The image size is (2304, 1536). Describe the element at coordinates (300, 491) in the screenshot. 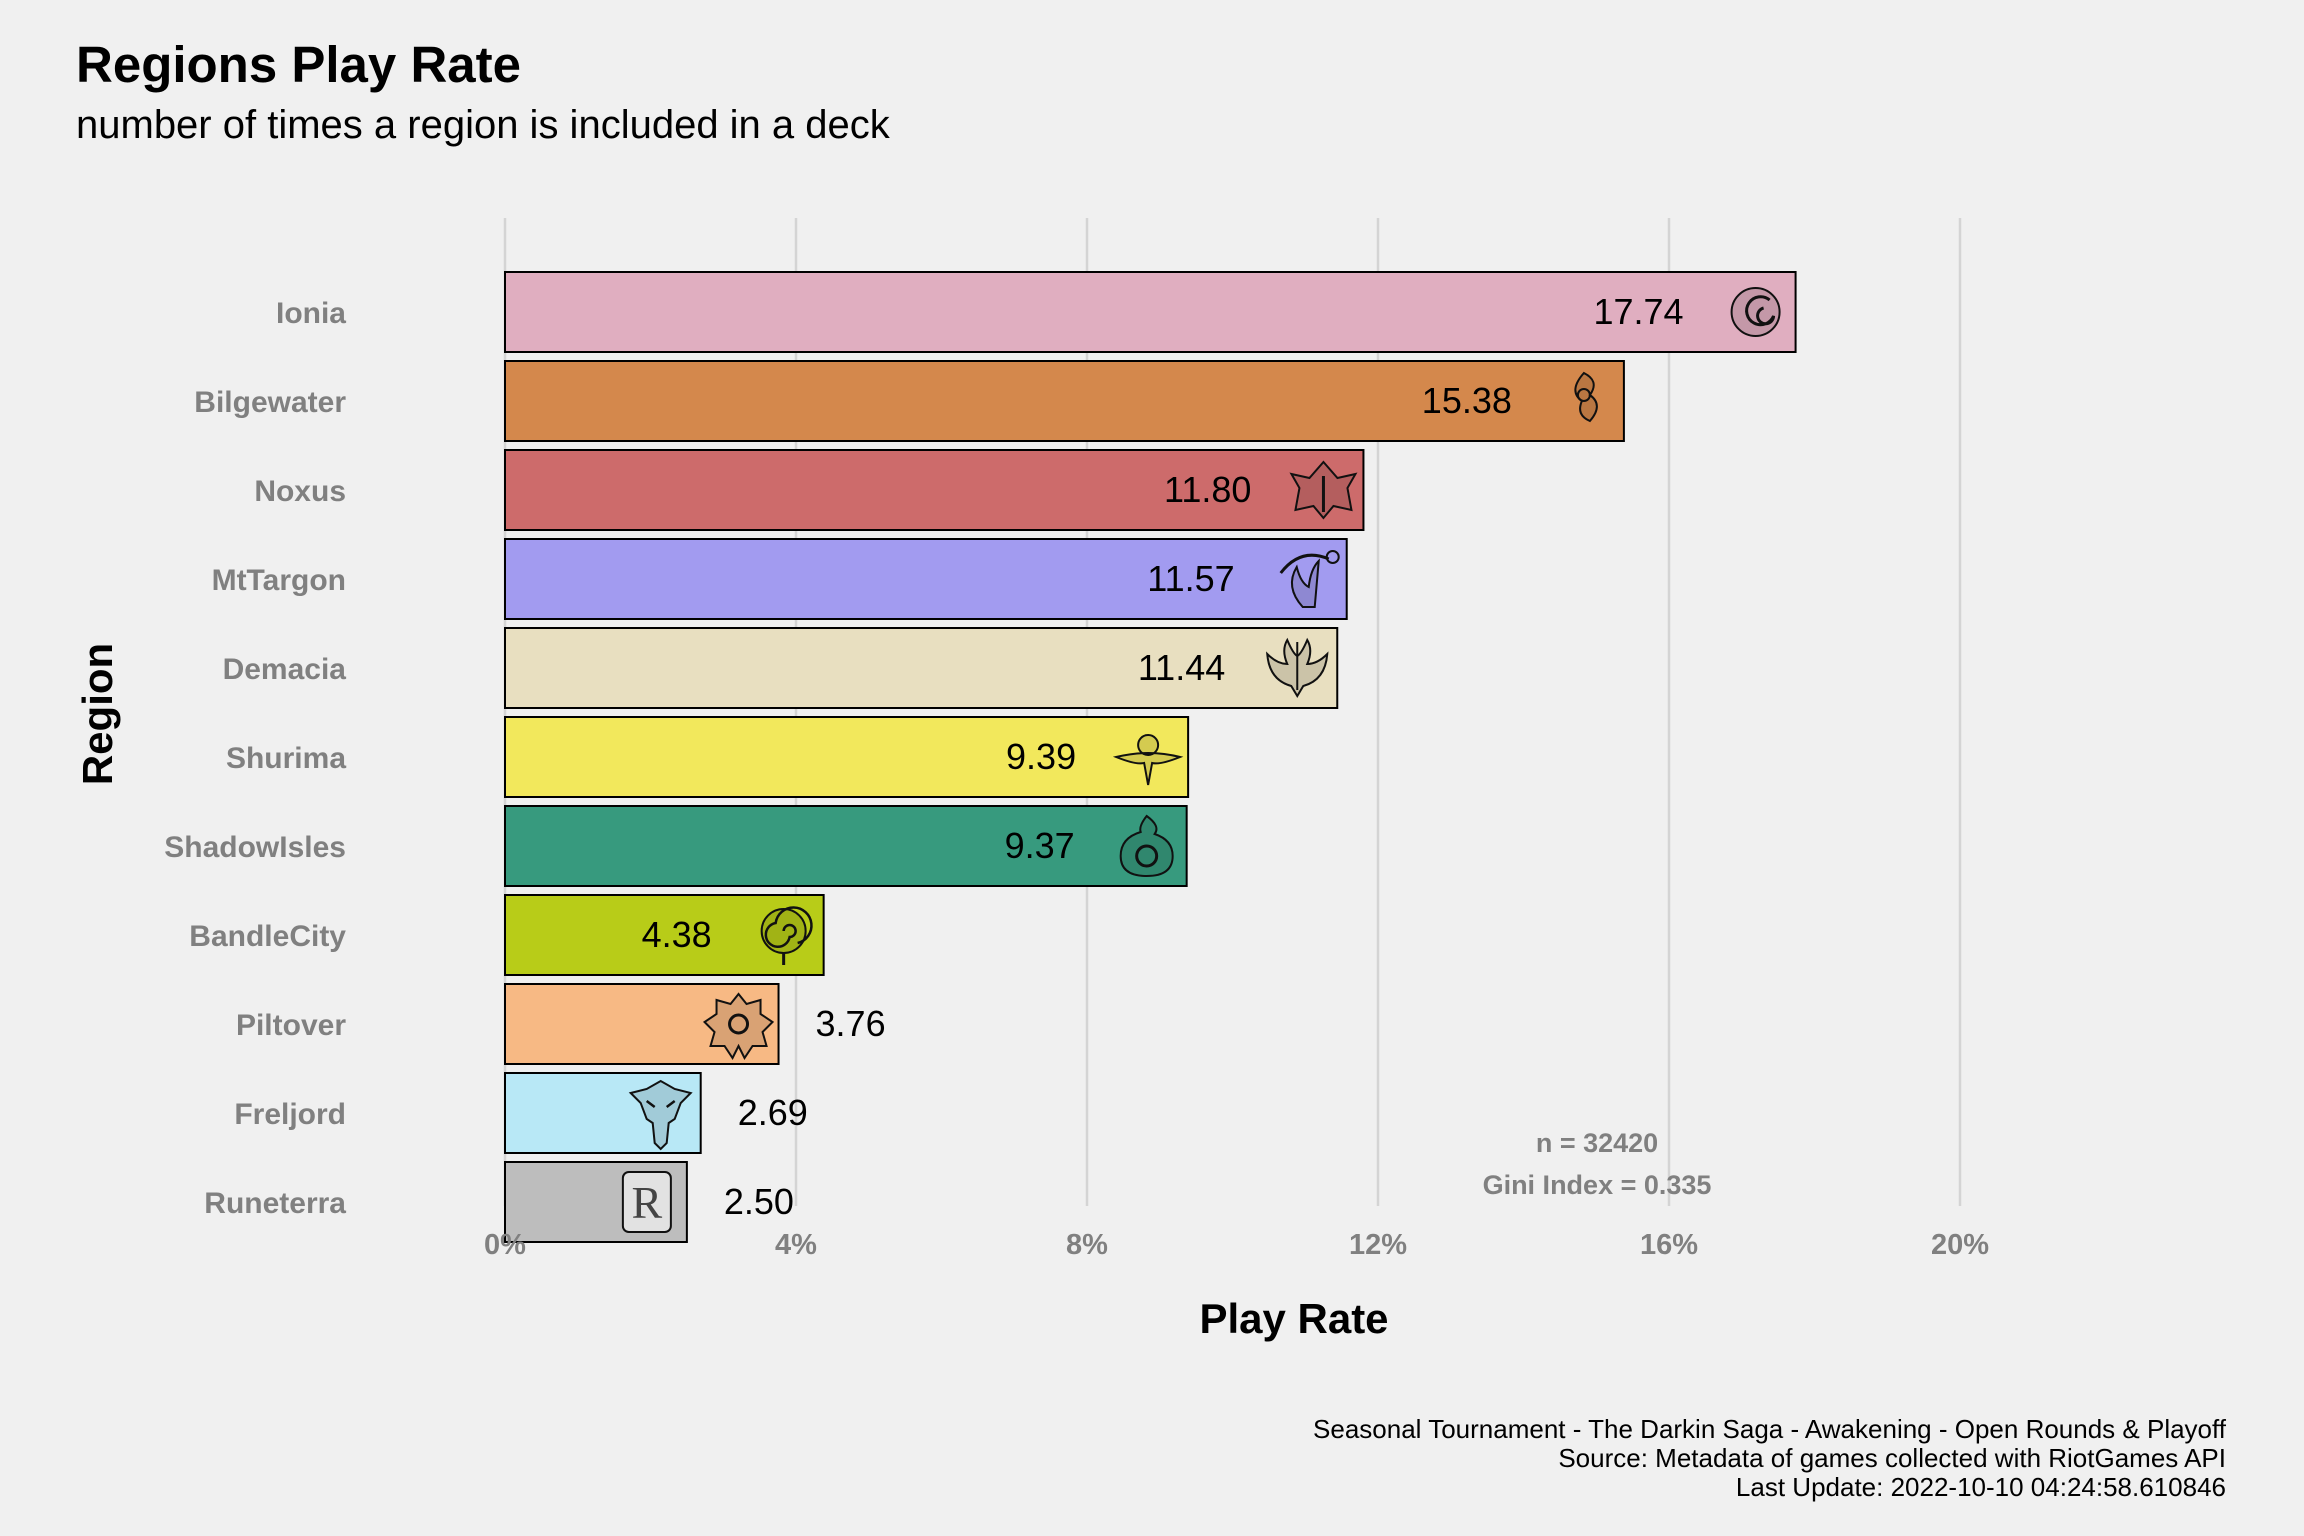

I see `y-tick-label: Noxus` at that location.